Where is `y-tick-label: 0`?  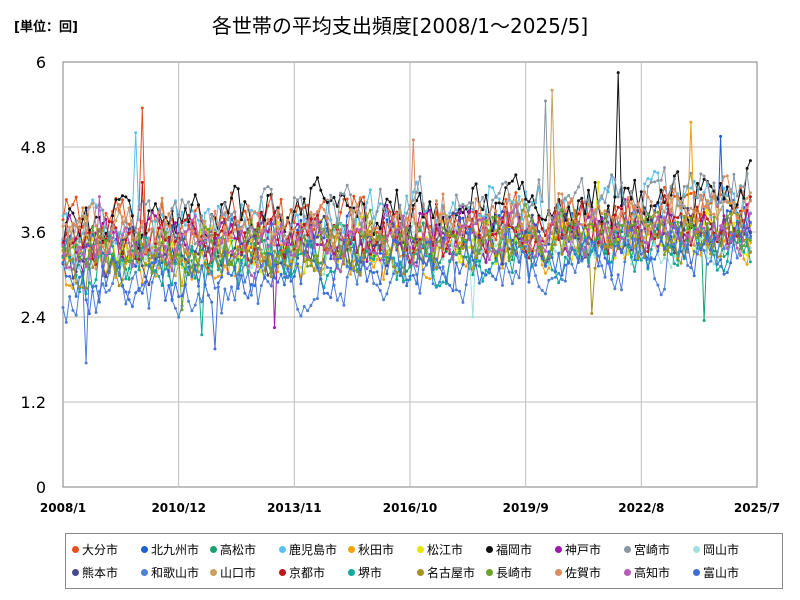 y-tick-label: 0 is located at coordinates (41, 487).